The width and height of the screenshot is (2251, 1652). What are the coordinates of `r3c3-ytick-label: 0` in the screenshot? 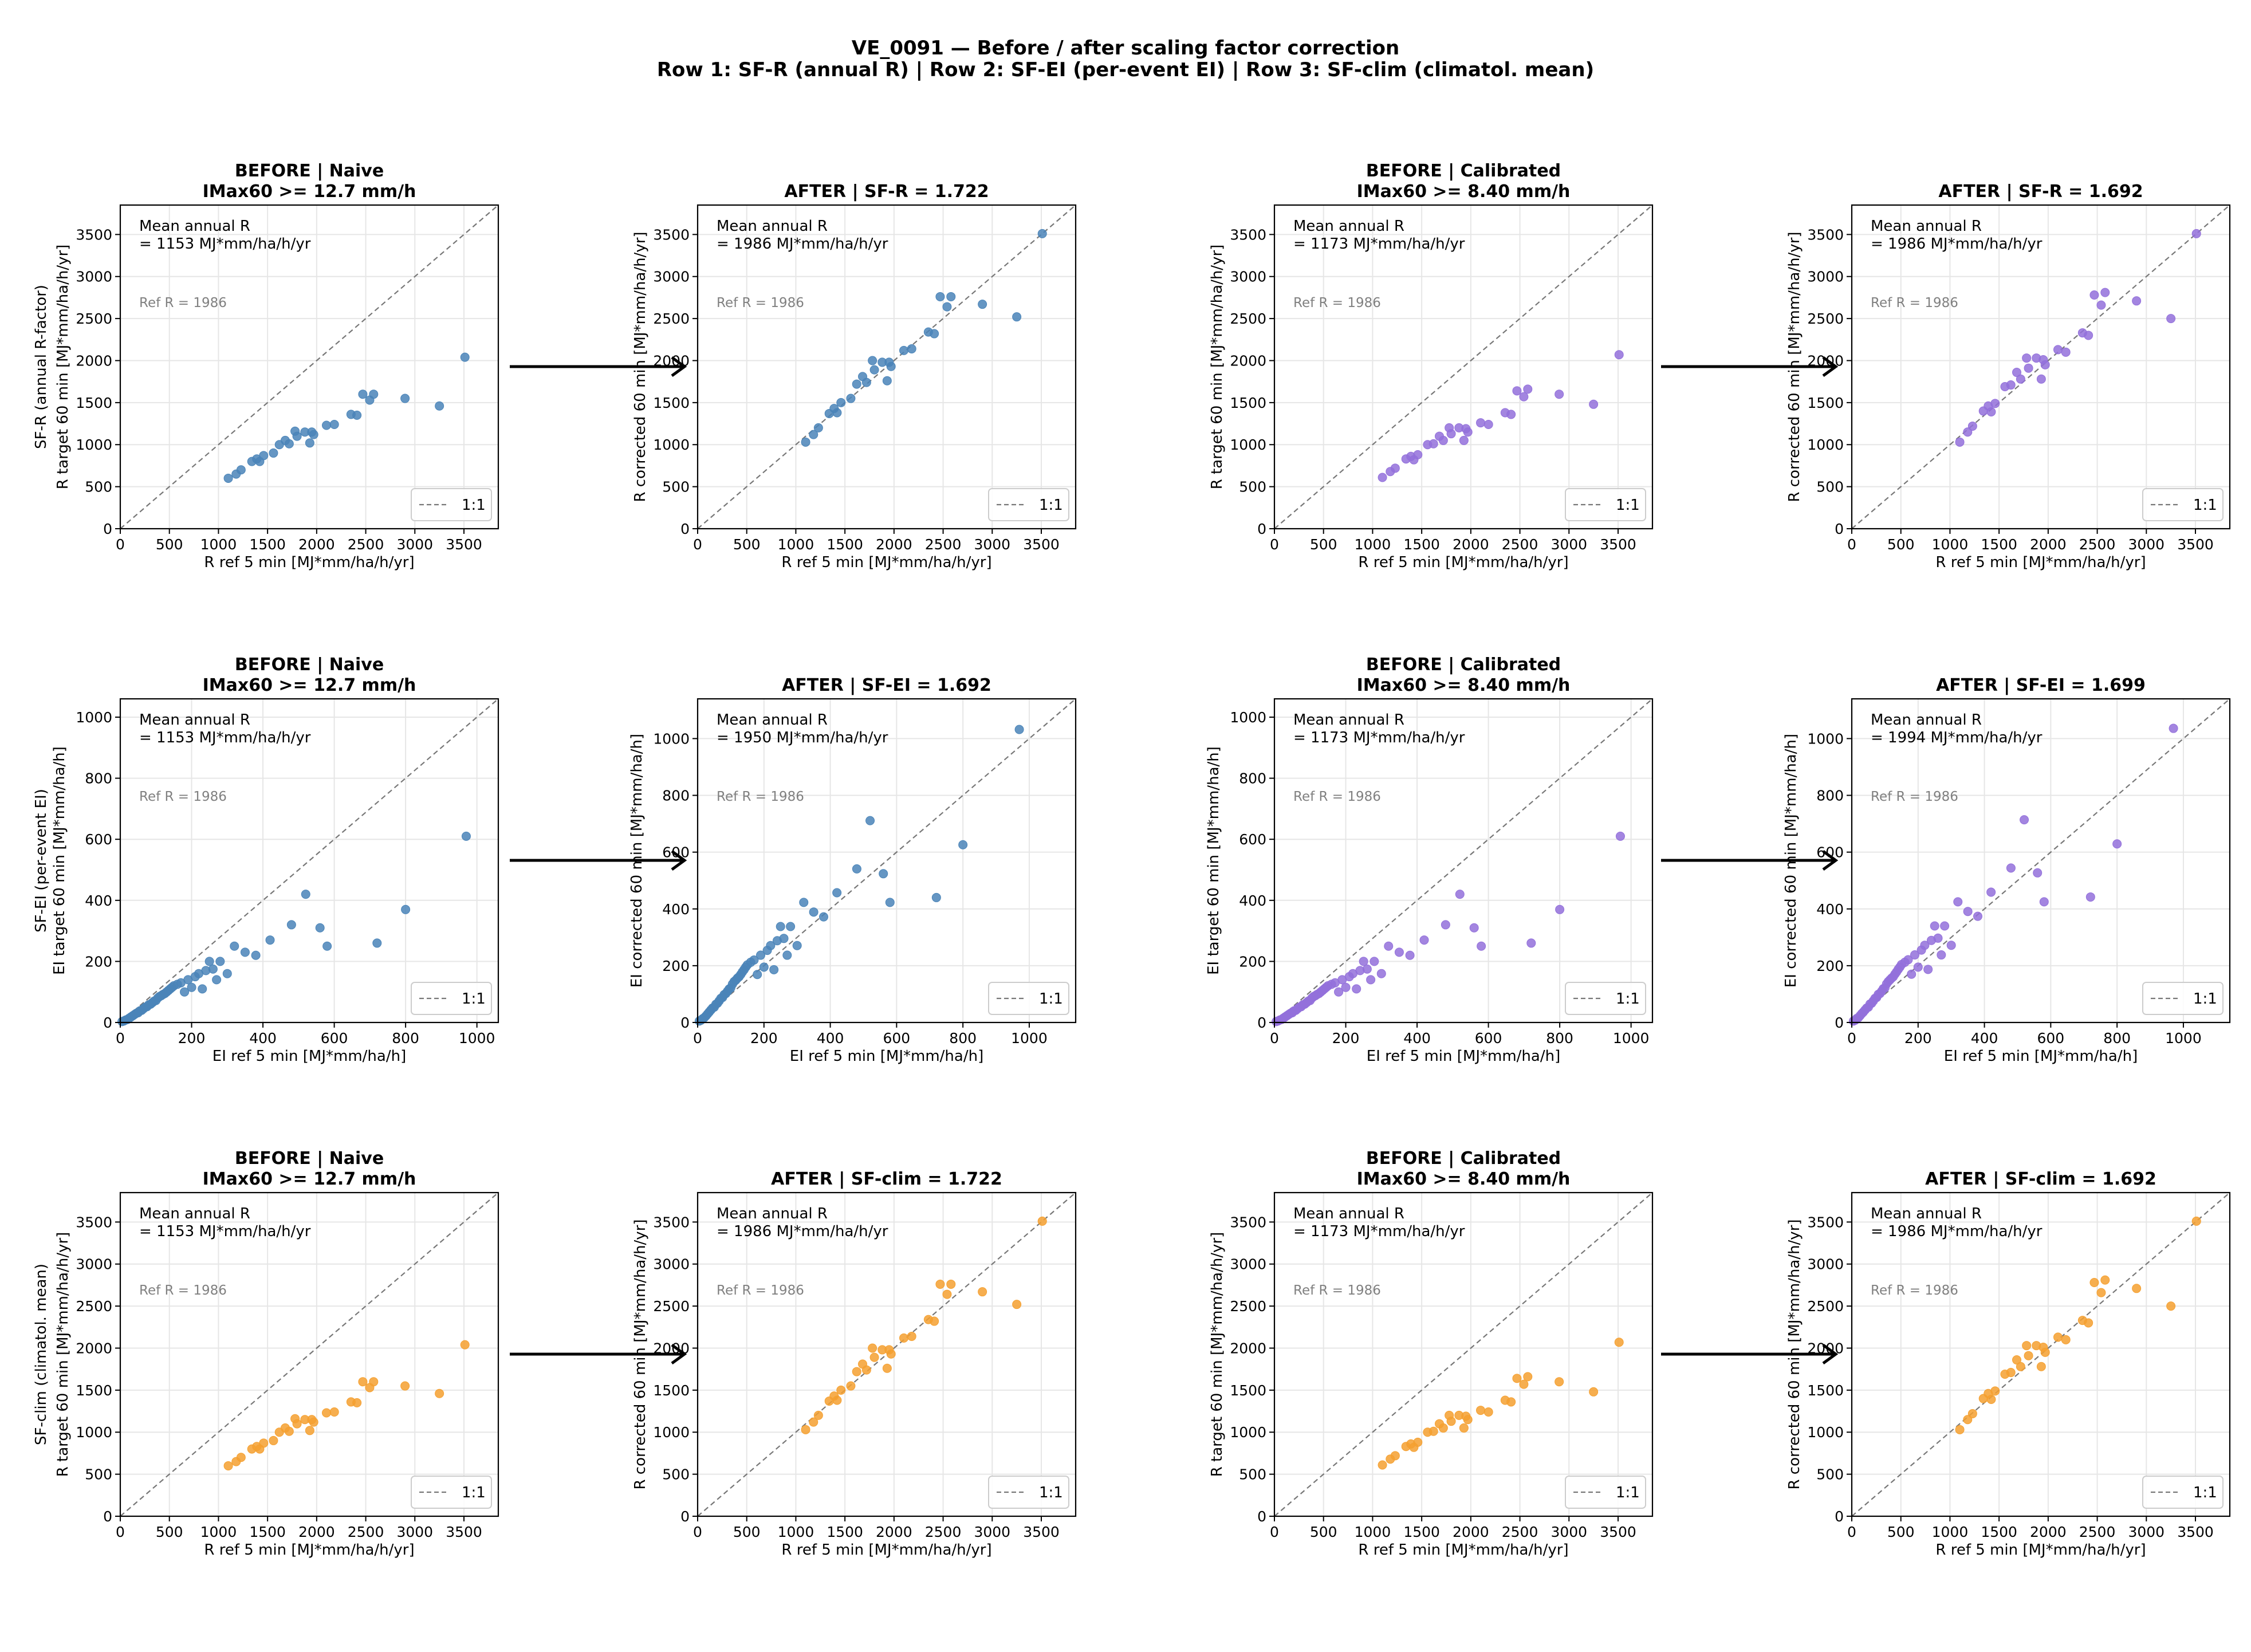 It's located at (1261, 1516).